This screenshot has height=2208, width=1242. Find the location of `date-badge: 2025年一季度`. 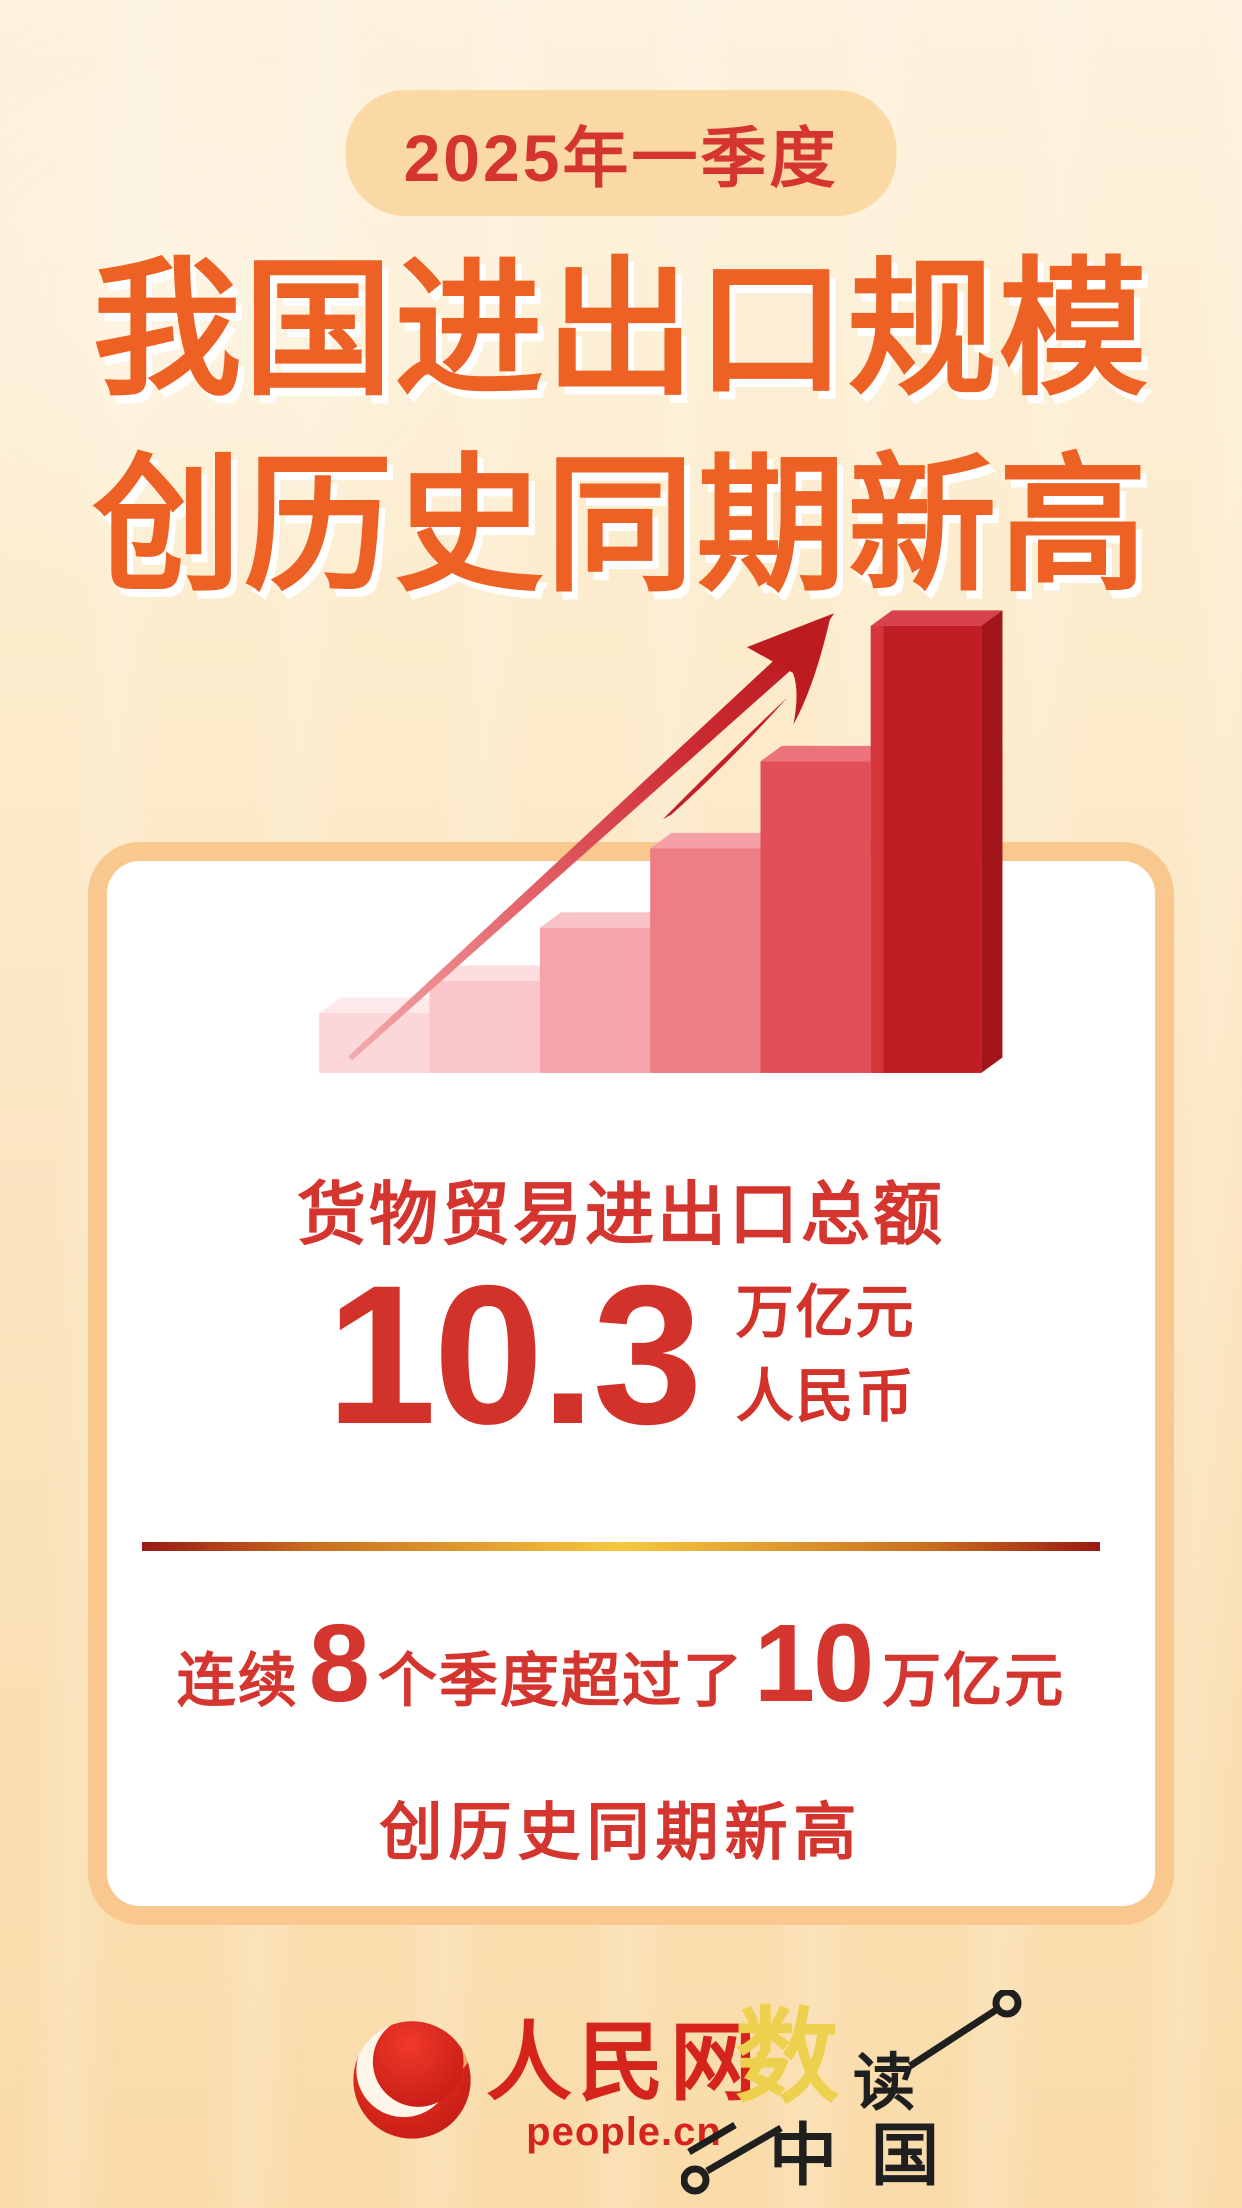

date-badge: 2025年一季度 is located at coordinates (621, 153).